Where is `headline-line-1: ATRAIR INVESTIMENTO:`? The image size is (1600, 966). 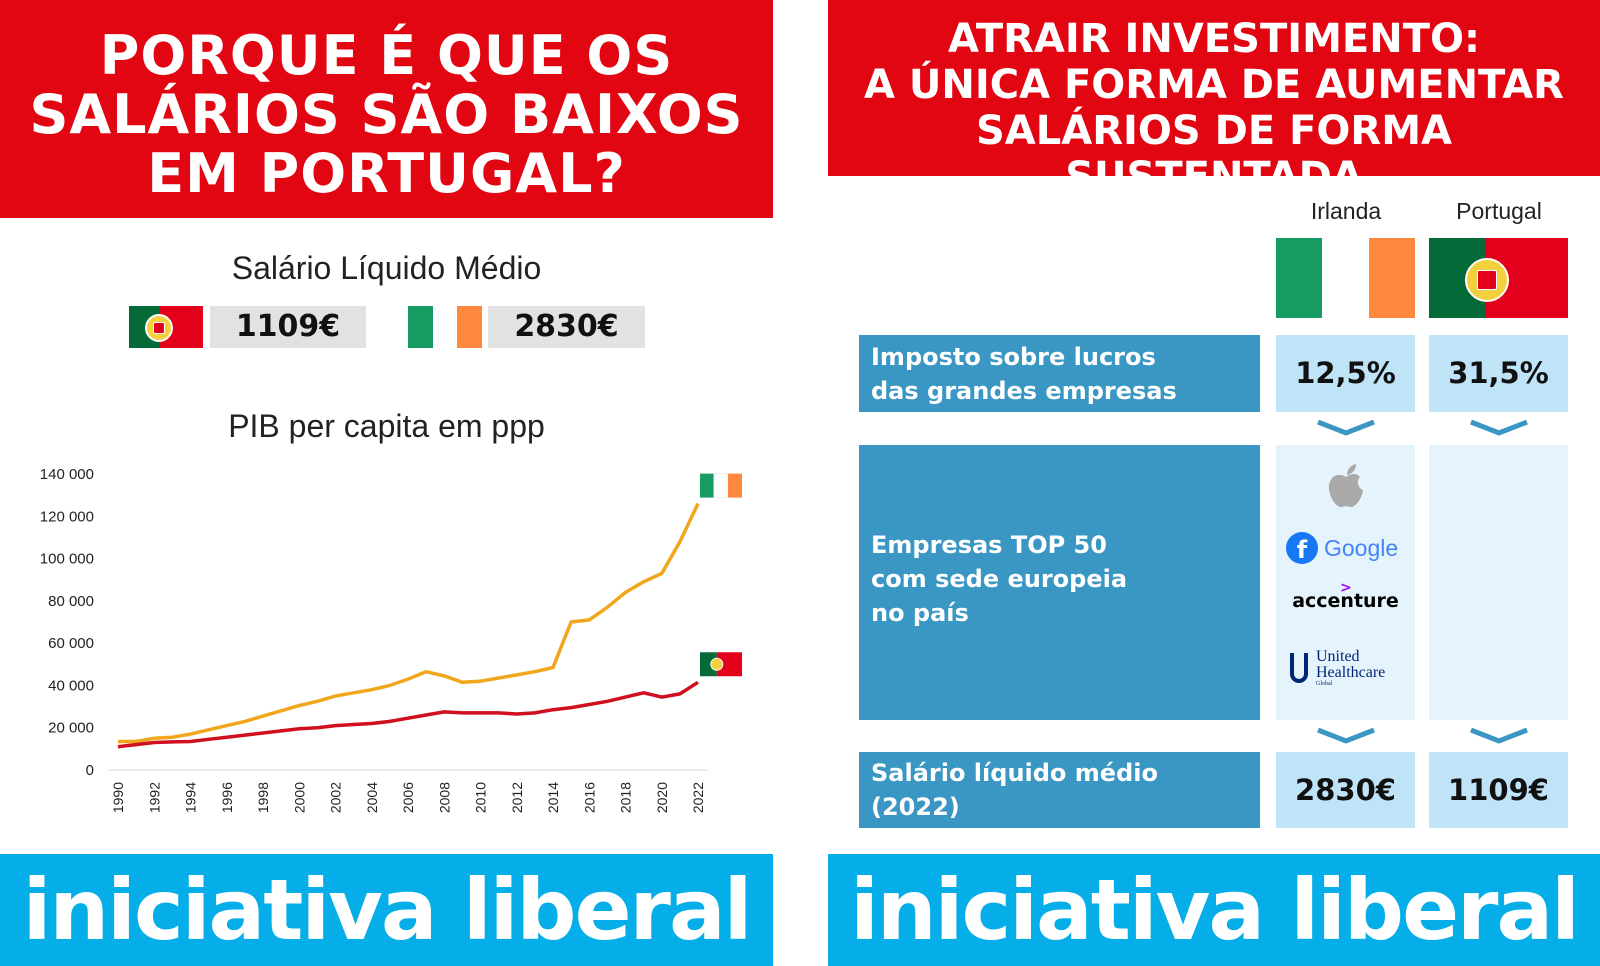 headline-line-1: ATRAIR INVESTIMENTO: is located at coordinates (1213, 39).